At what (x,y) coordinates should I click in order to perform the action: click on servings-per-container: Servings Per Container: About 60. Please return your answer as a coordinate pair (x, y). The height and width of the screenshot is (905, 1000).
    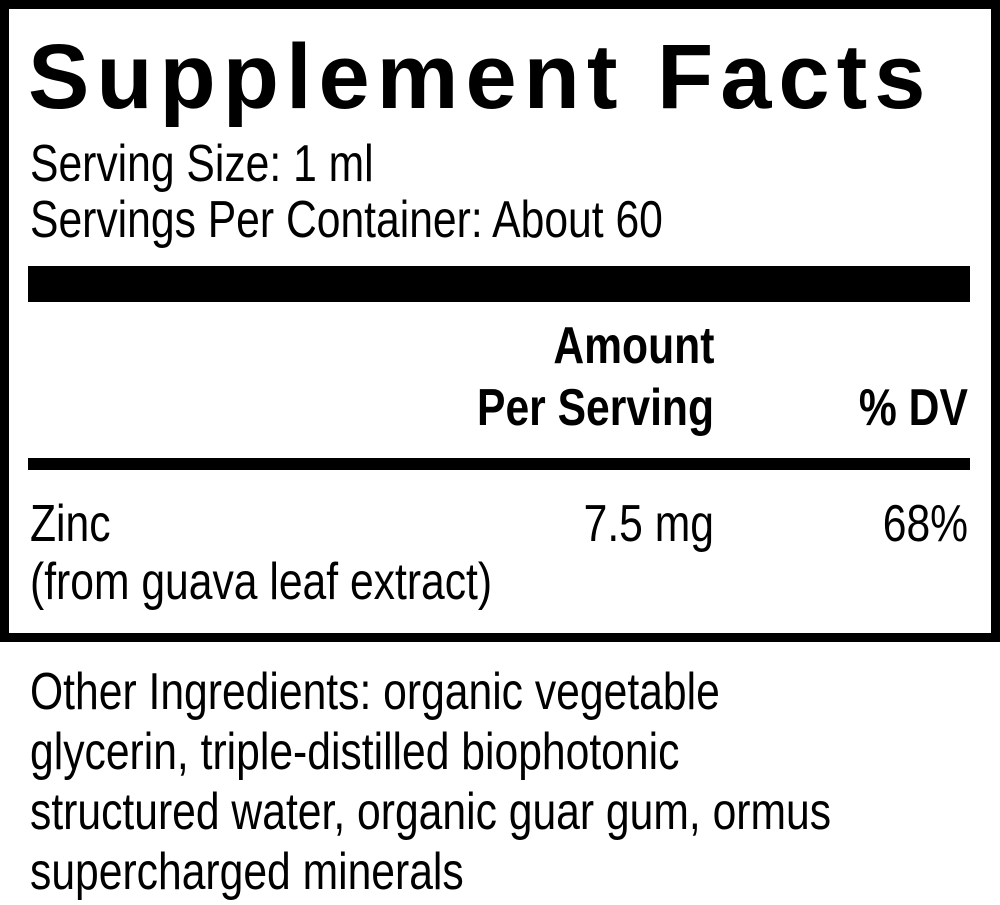
    Looking at the image, I should click on (346, 220).